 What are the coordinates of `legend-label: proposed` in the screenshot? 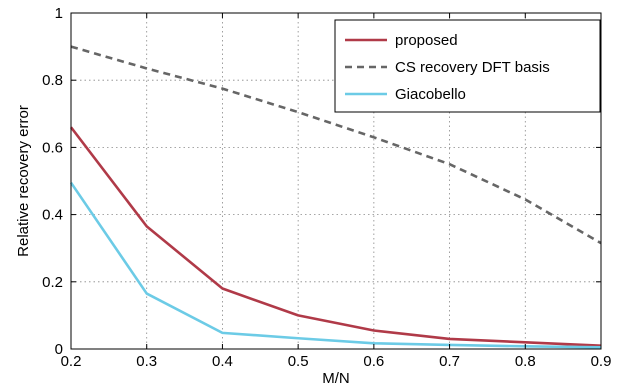 It's located at (426, 40).